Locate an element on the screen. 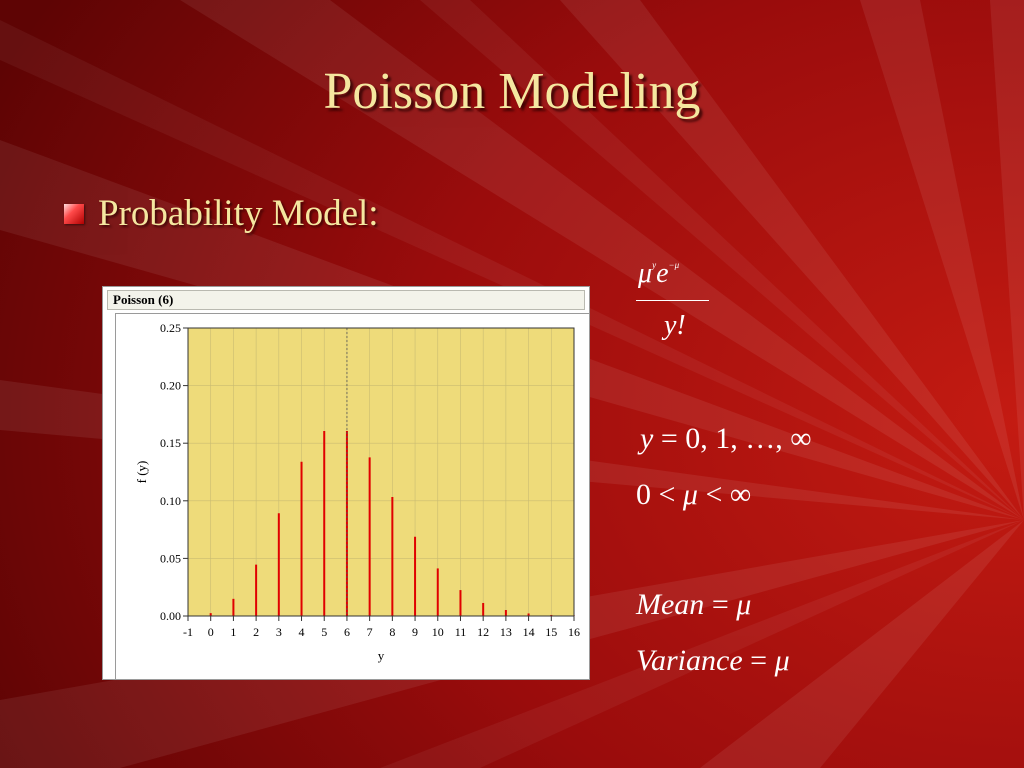  y-tick-label: 0.25 is located at coordinates (170, 328).